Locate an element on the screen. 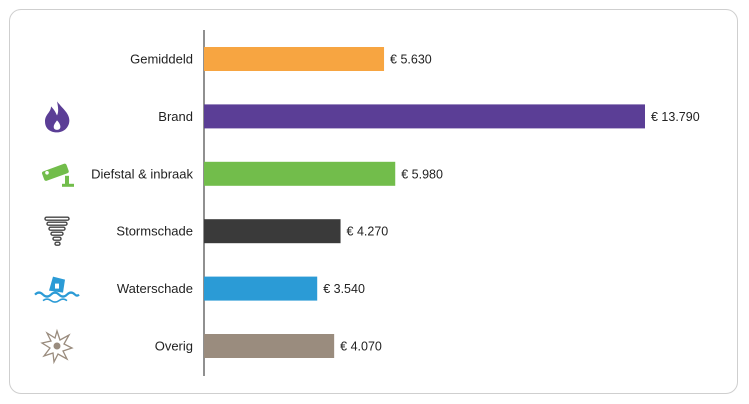  category-label-3: Stormschade is located at coordinates (154, 231).